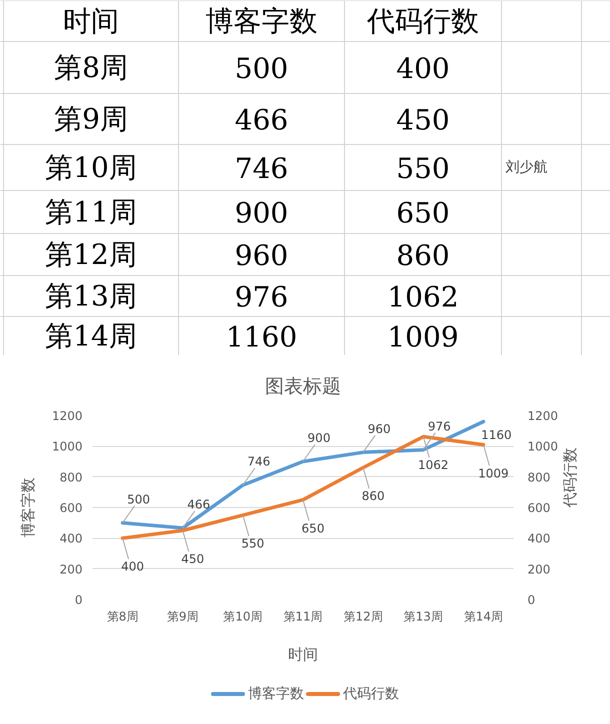  Describe the element at coordinates (543, 447) in the screenshot. I see `y2-tick-label: 1000` at that location.